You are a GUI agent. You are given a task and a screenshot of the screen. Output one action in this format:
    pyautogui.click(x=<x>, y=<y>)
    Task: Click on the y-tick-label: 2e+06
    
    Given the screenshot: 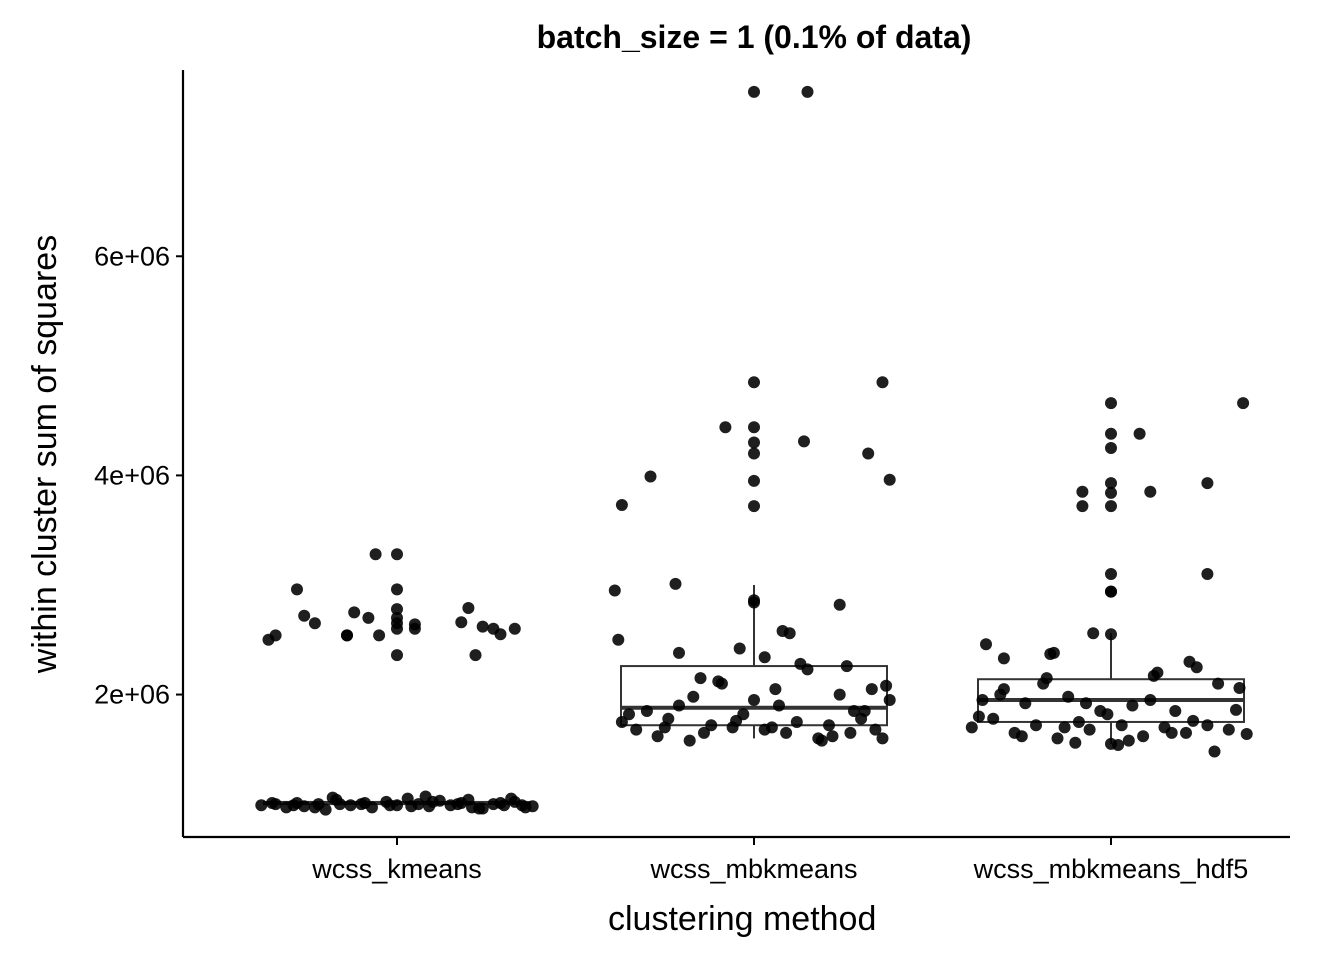 What is the action you would take?
    pyautogui.click(x=132, y=695)
    